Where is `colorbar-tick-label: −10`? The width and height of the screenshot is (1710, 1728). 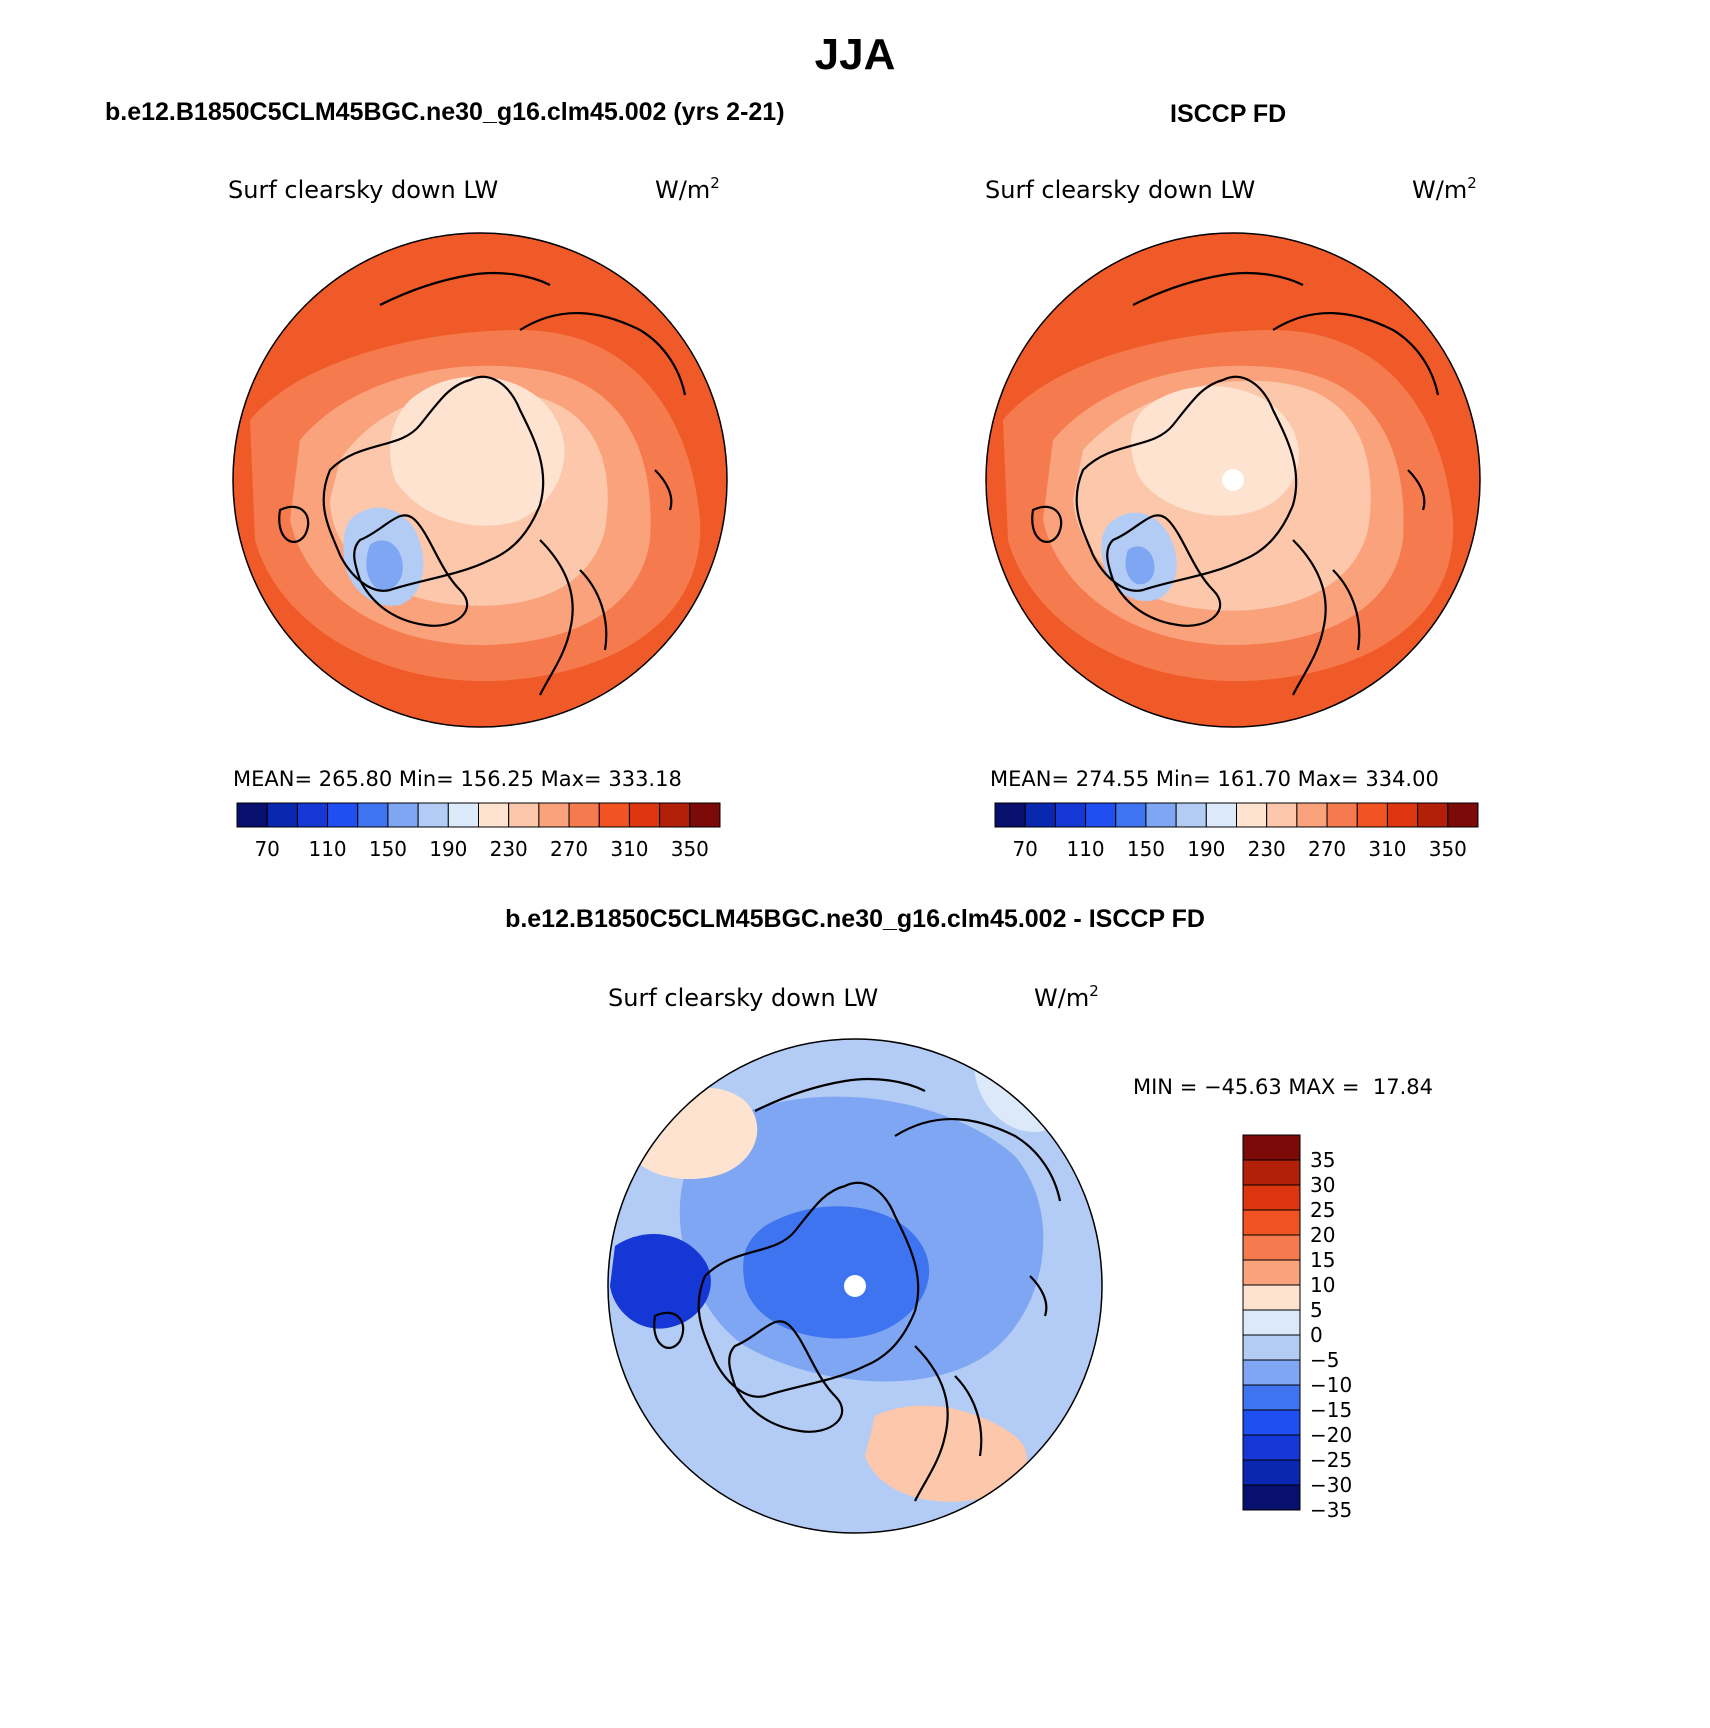
colorbar-tick-label: −10 is located at coordinates (1331, 1385).